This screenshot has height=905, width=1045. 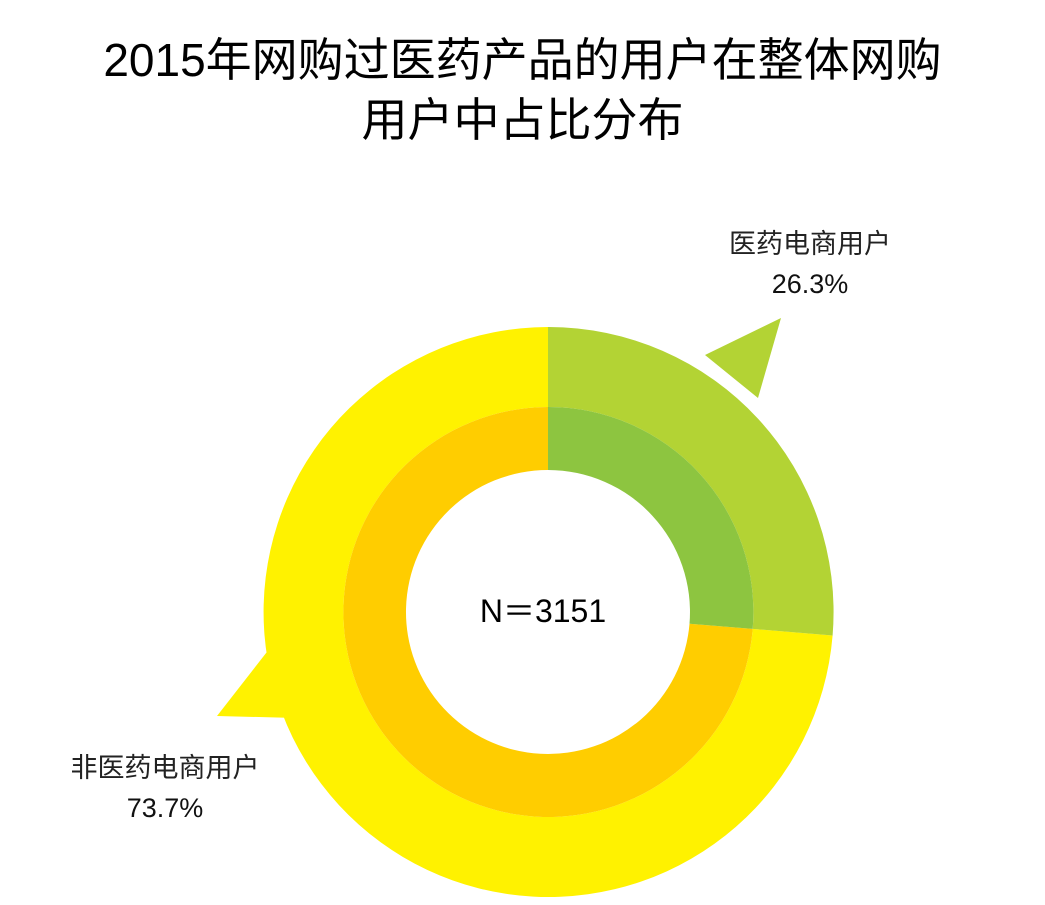 I want to click on outer-arc-medical, so click(x=691, y=481).